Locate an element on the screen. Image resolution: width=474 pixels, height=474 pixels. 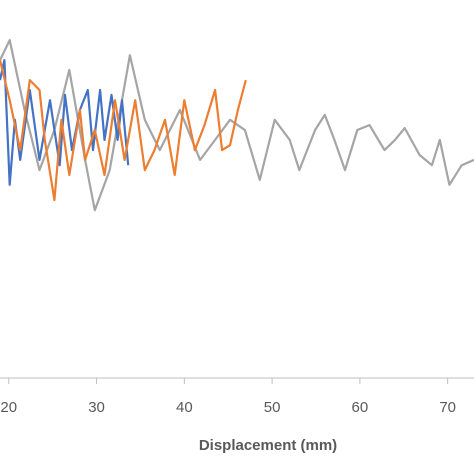
data-line is located at coordinates (65, 122).